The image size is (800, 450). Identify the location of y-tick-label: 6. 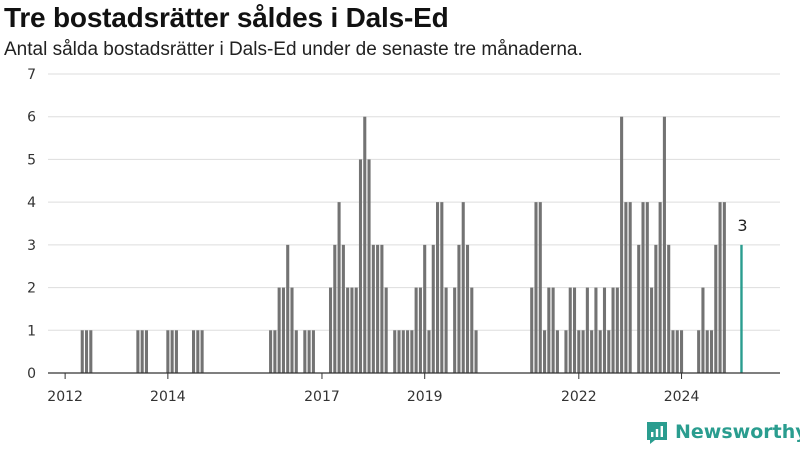
(31, 118).